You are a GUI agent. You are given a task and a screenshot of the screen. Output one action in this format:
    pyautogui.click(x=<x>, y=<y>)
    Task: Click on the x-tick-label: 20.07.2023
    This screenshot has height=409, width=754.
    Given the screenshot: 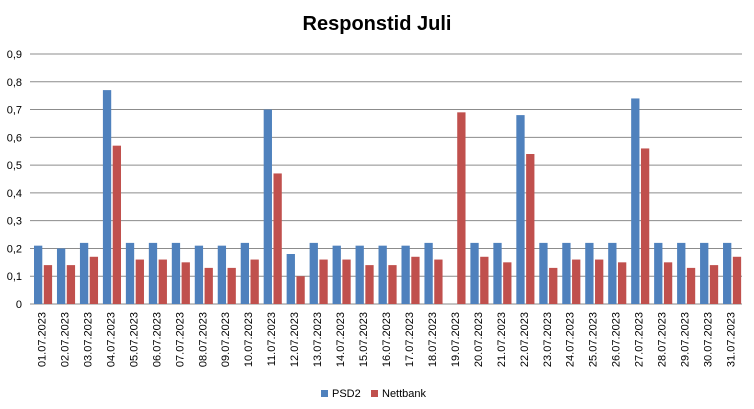 What is the action you would take?
    pyautogui.click(x=479, y=339)
    